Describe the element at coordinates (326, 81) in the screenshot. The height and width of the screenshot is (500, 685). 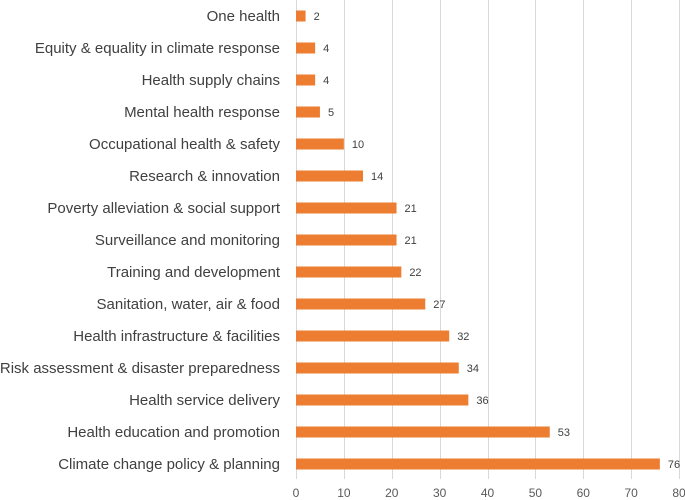
I see `value-label-2: 4` at that location.